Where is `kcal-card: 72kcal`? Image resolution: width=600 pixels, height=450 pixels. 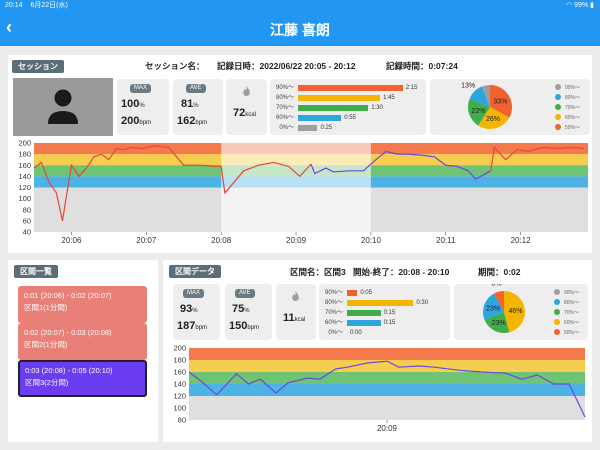 kcal-card: 72kcal is located at coordinates (246, 107).